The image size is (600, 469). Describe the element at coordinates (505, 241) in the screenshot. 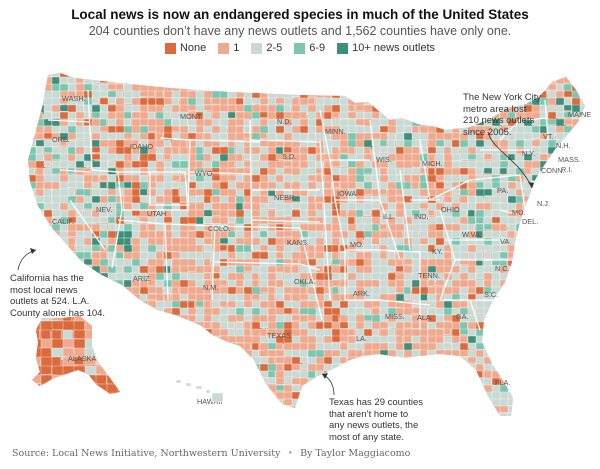

I see `state-label-va: VA.` at that location.